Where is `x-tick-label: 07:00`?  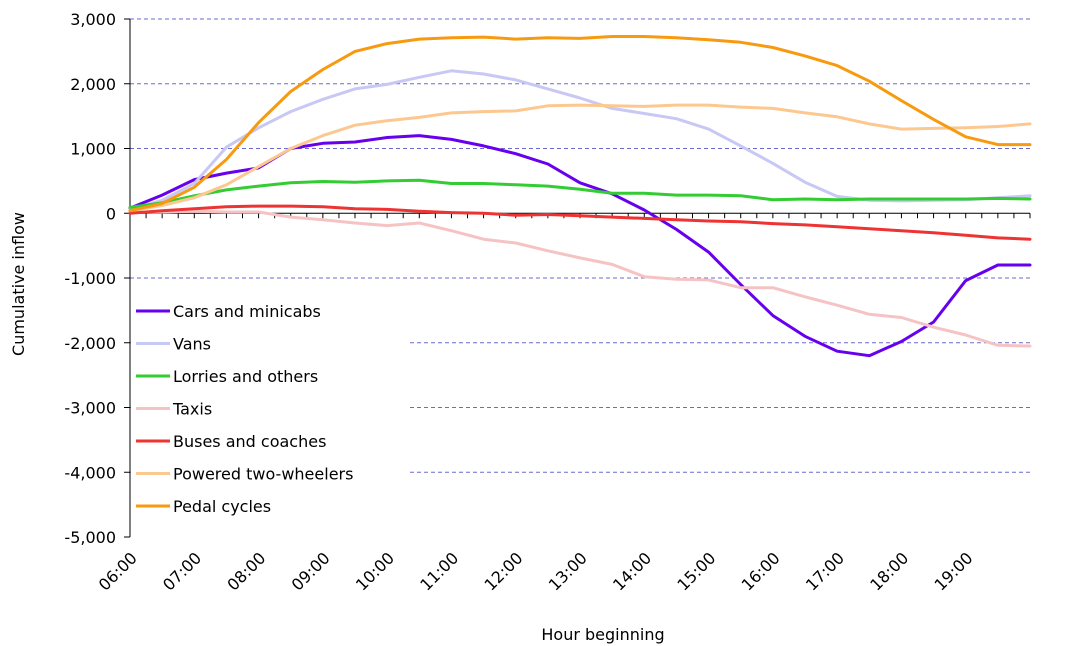
x-tick-label: 07:00 is located at coordinates (182, 571).